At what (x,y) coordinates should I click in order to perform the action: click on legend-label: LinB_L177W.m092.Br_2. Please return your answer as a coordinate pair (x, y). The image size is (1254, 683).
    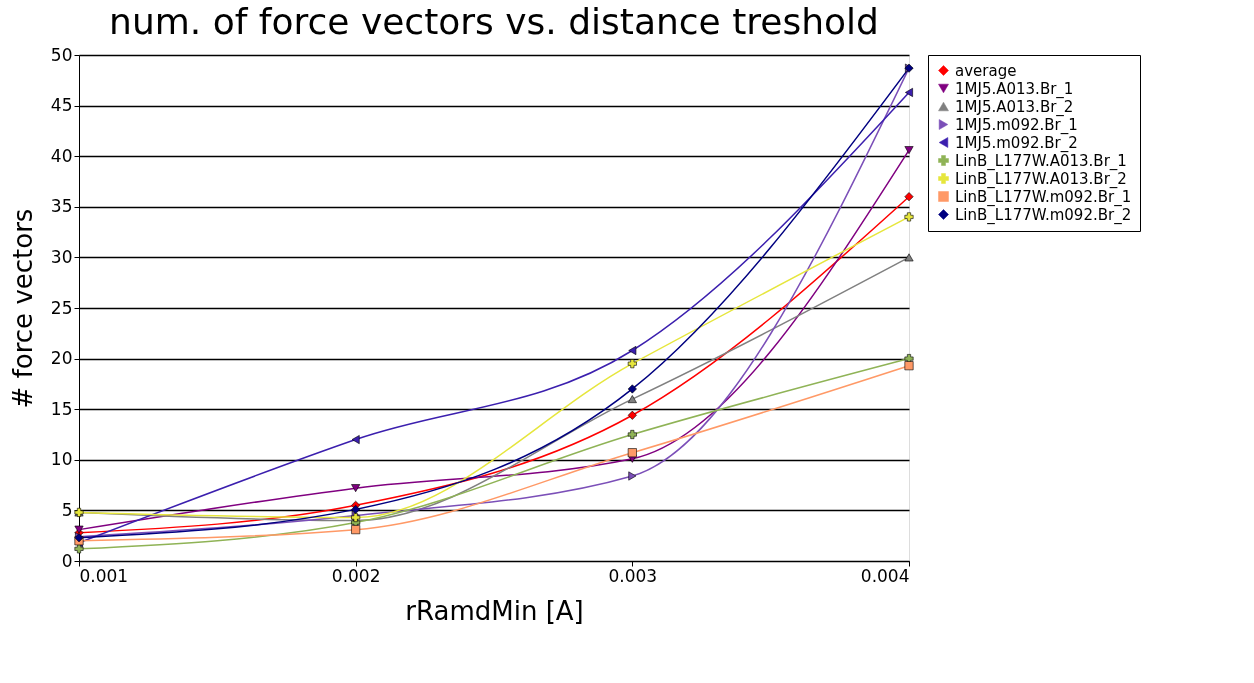
    Looking at the image, I should click on (1043, 215).